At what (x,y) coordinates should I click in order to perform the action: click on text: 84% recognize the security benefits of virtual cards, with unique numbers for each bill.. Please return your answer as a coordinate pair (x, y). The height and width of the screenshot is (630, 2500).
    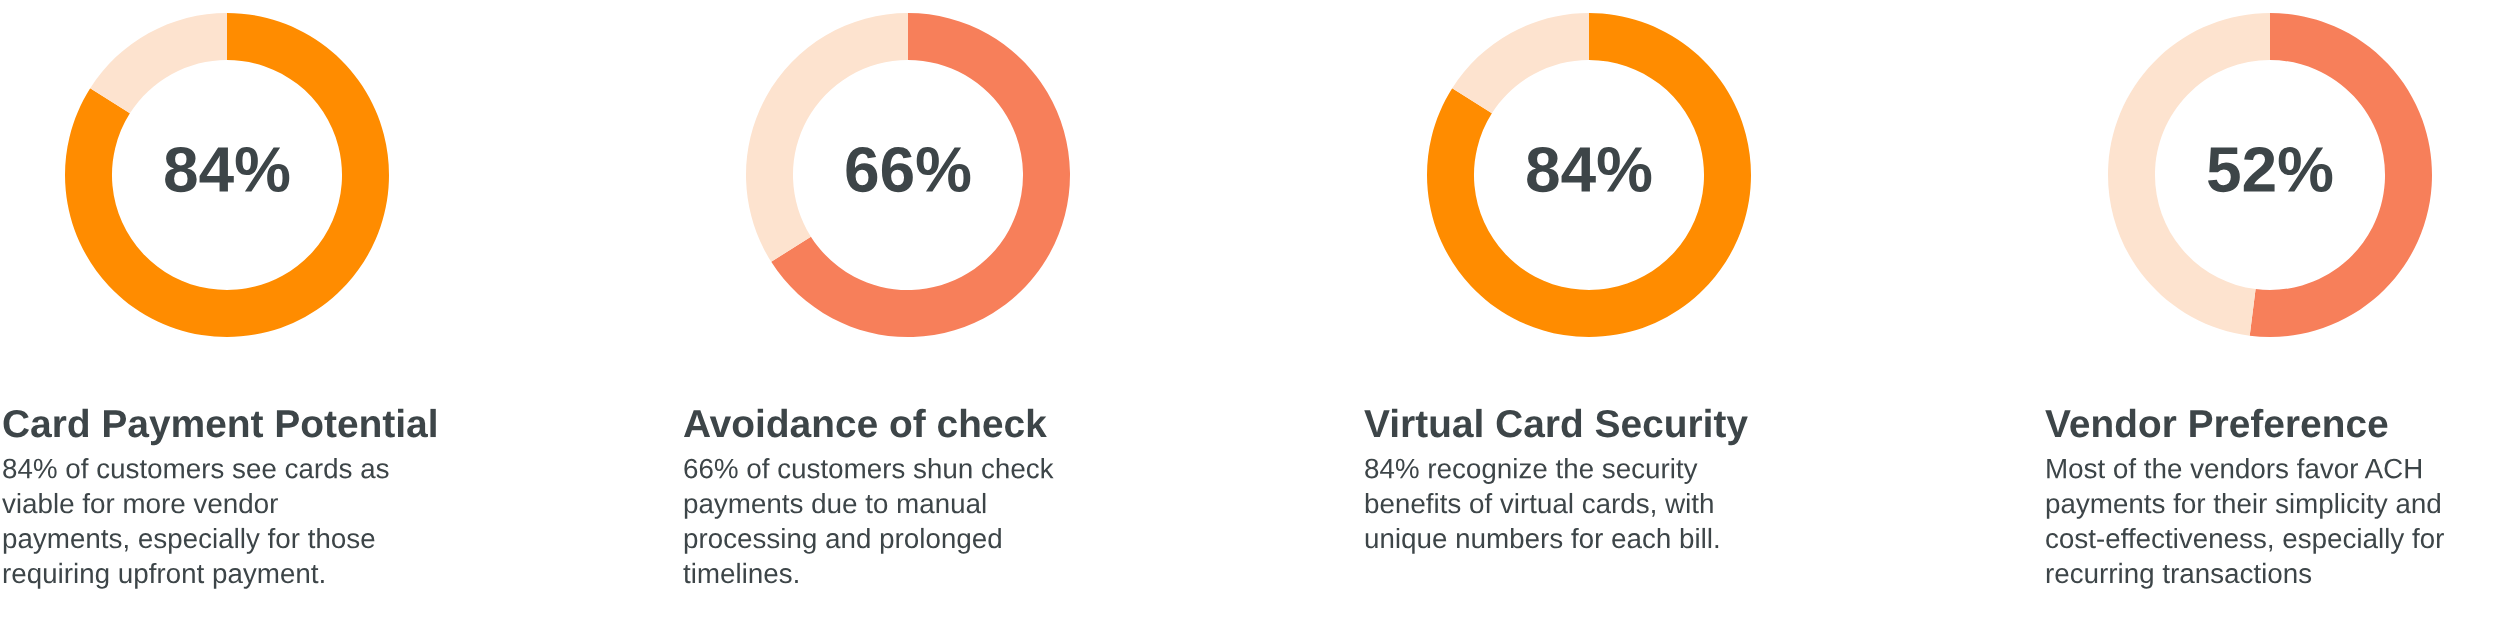
    Looking at the image, I should click on (1542, 506).